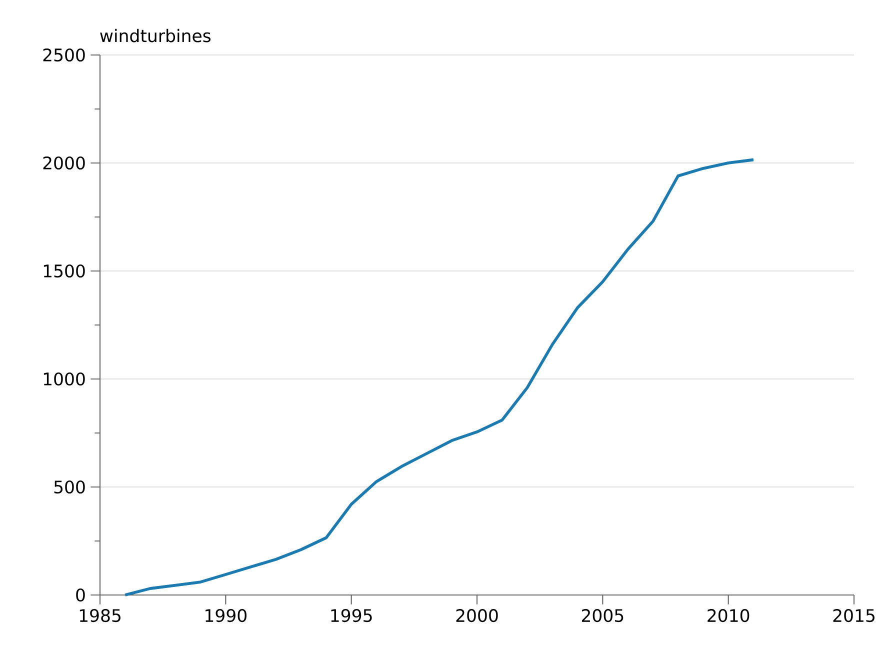 This screenshot has height=651, width=882. What do you see at coordinates (64, 379) in the screenshot?
I see `y-tick-label: 1000` at bounding box center [64, 379].